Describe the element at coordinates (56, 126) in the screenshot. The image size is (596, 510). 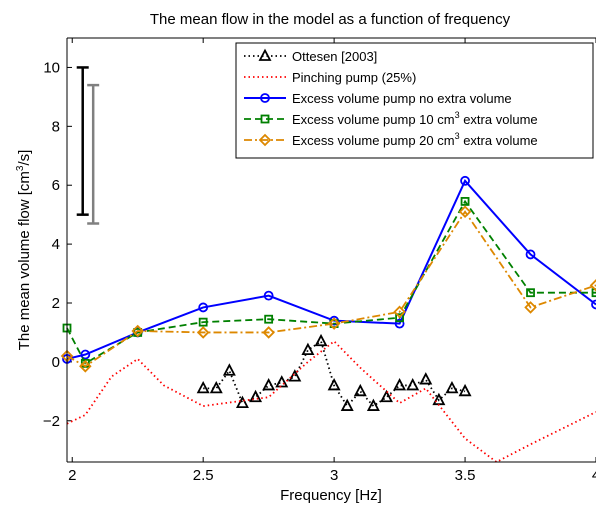
I see `y-tick-label: 8` at that location.